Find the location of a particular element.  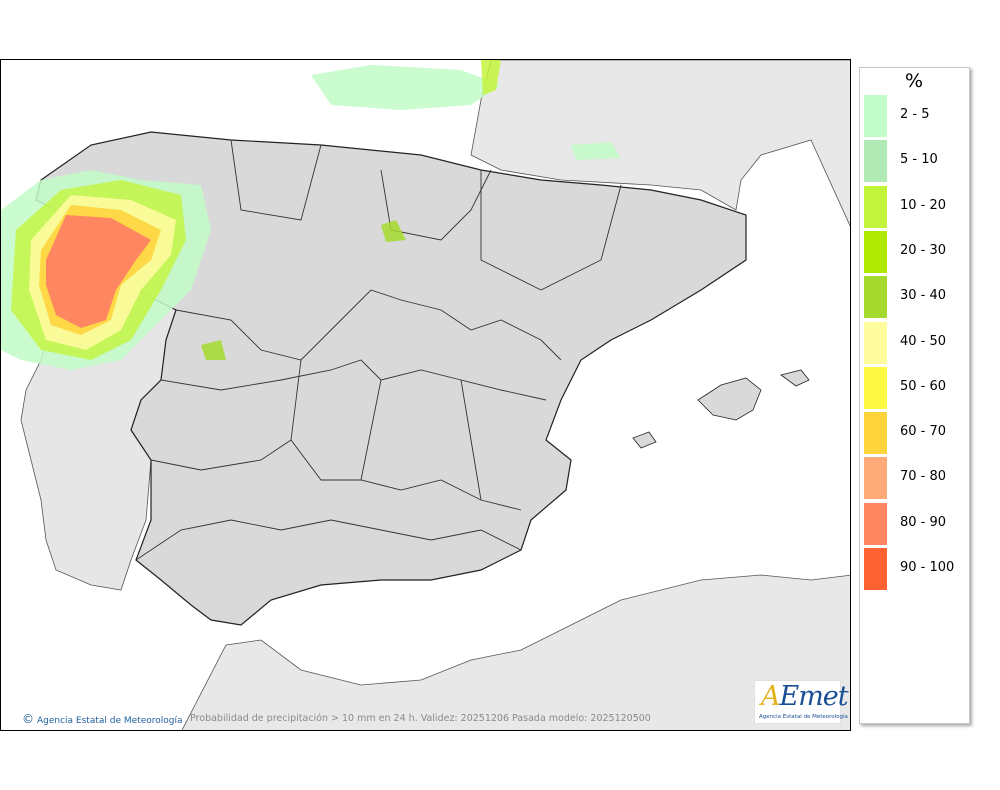

legend-item: 10 - 20 is located at coordinates (916, 206).